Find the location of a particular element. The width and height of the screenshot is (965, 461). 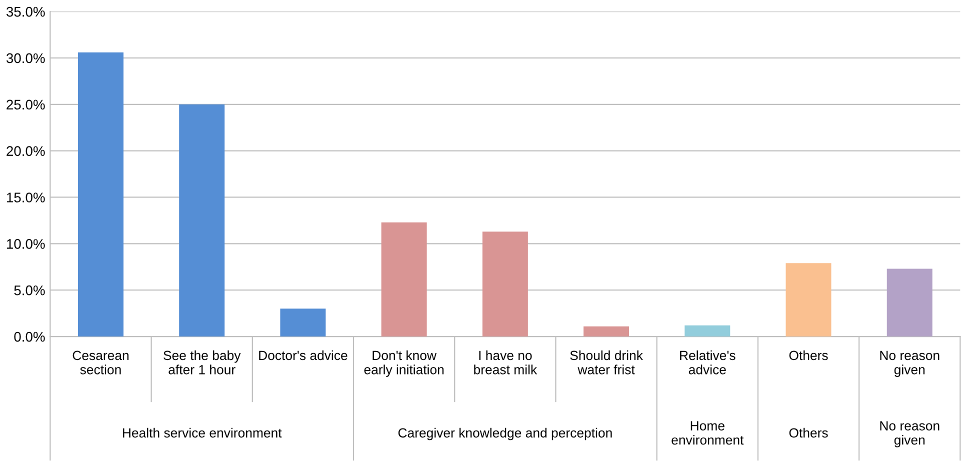

x-tick-label: Should drink water frist is located at coordinates (606, 362).